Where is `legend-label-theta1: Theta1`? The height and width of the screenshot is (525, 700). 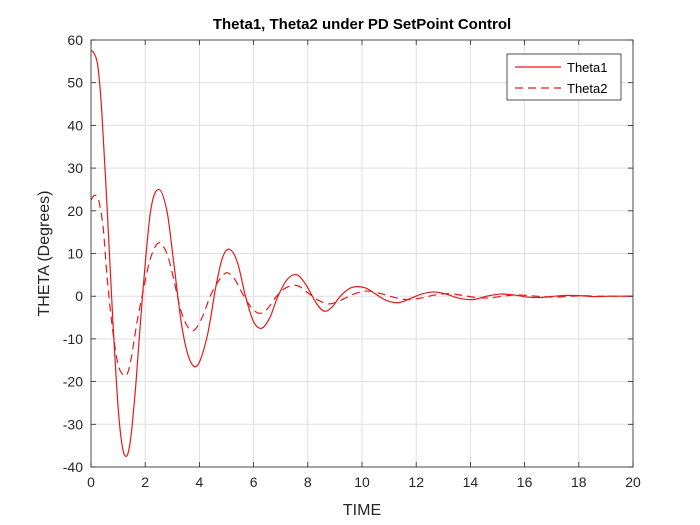
legend-label-theta1: Theta1 is located at coordinates (587, 67).